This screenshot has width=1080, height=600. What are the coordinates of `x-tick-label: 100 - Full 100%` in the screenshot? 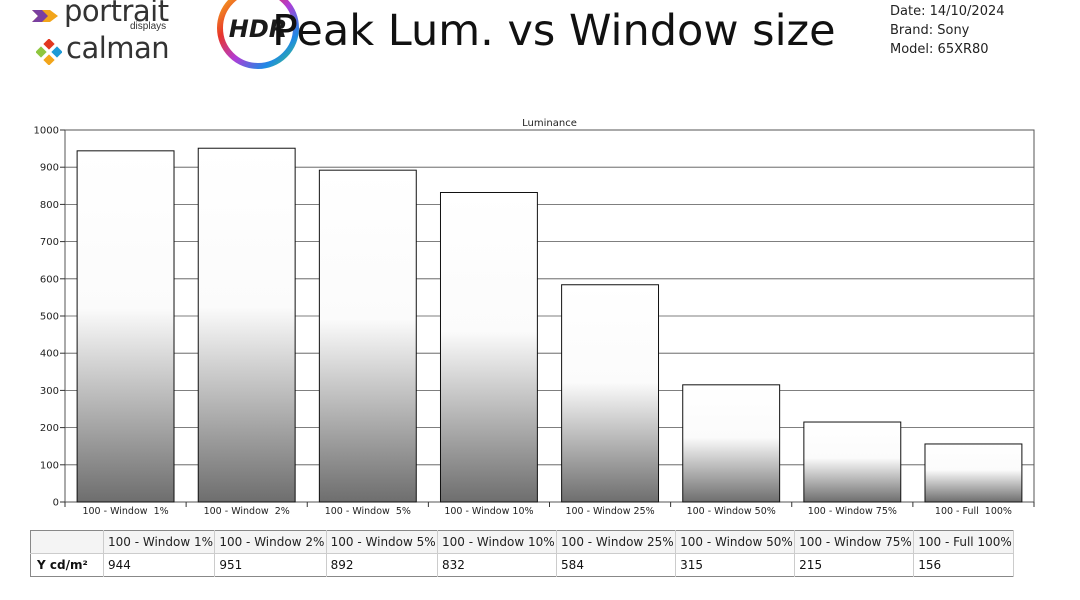 It's located at (973, 511).